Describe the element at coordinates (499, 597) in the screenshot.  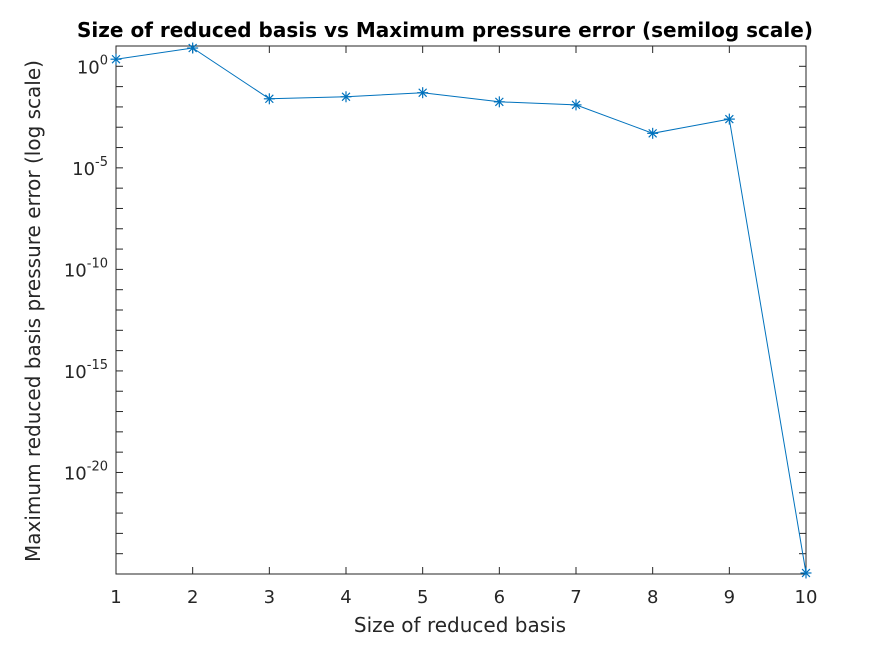
I see `x-tick-label: 6` at that location.